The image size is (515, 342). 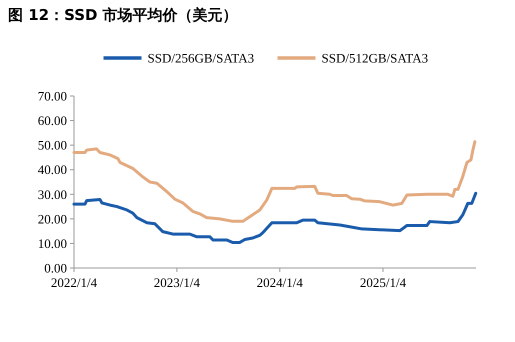 I want to click on legend-label: SSD/256GB/SATA3, so click(x=201, y=58).